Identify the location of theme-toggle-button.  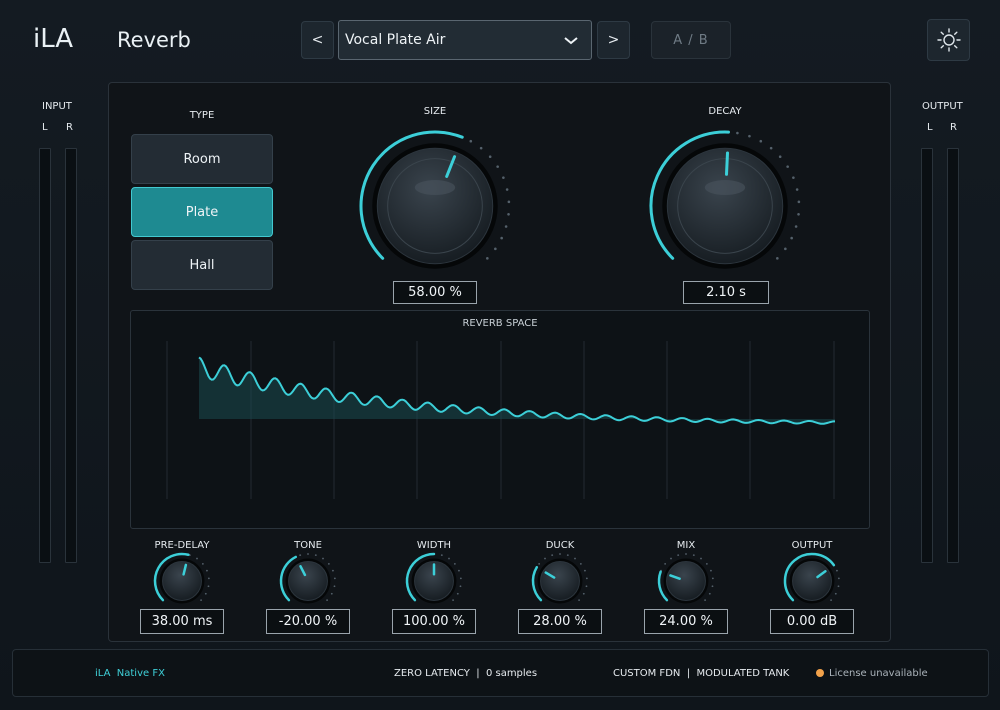
(948, 40).